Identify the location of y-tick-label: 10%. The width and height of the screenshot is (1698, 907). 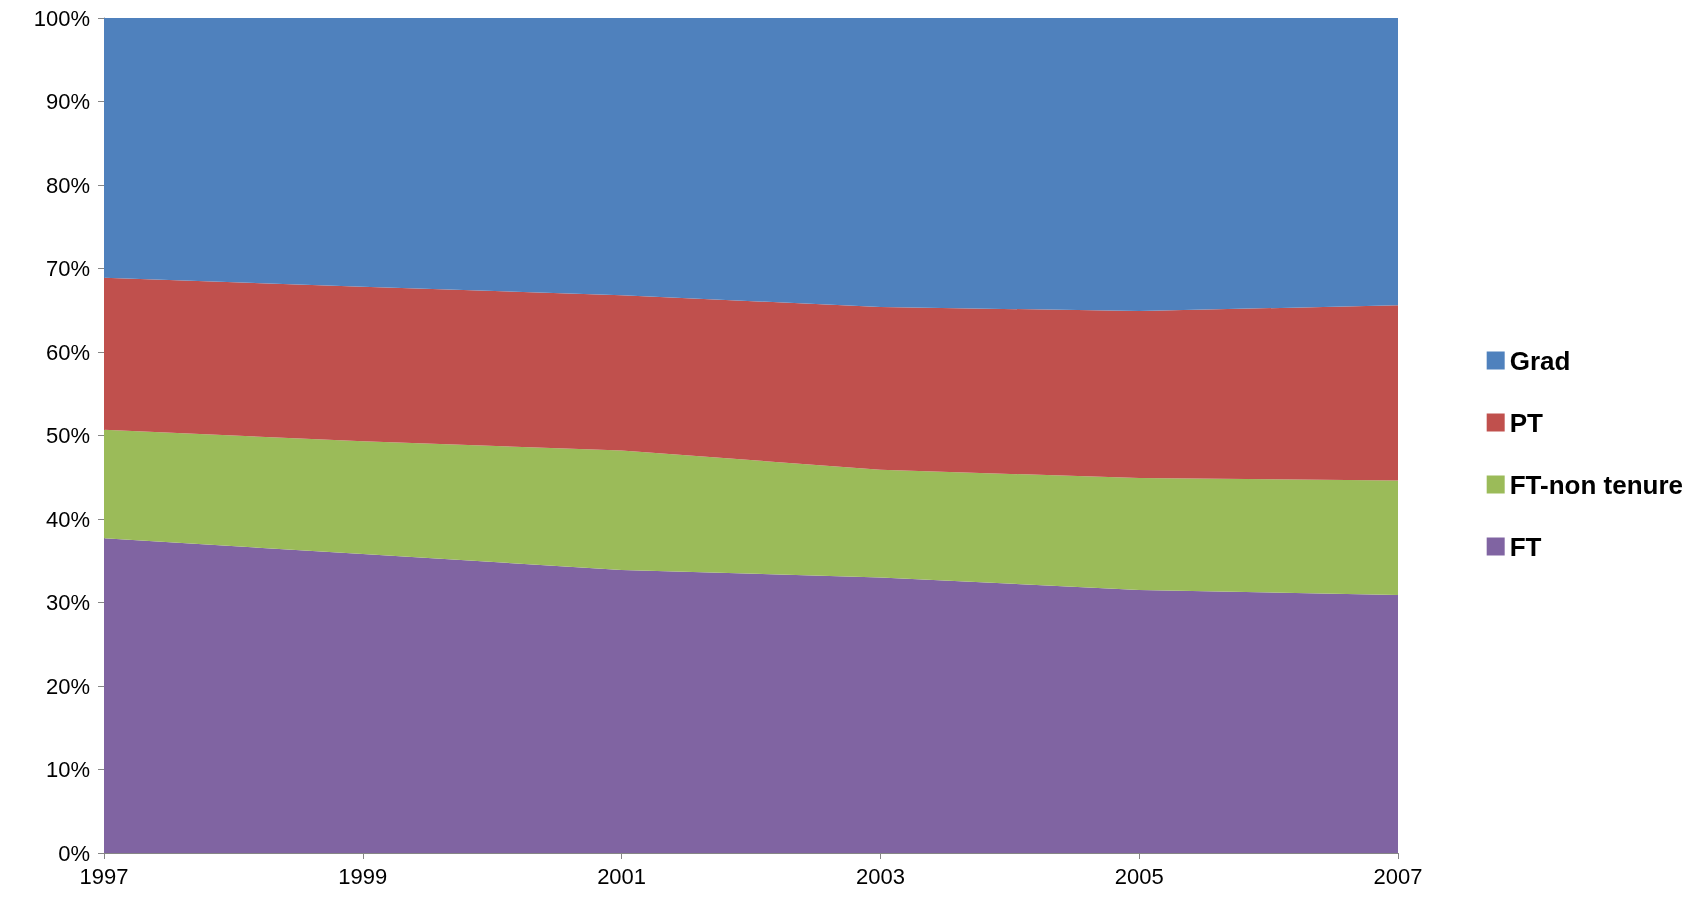
(67, 769).